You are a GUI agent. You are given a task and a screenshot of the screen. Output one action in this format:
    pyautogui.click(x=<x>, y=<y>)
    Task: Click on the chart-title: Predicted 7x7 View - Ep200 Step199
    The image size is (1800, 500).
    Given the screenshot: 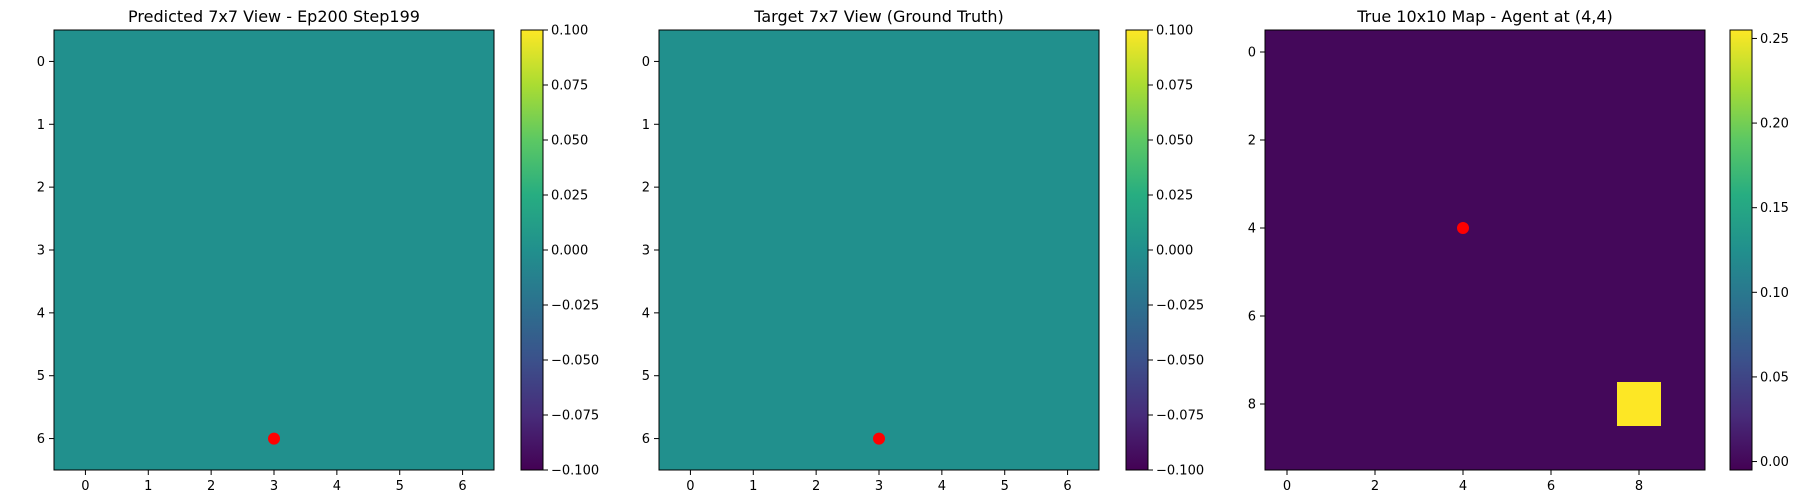 What is the action you would take?
    pyautogui.click(x=274, y=16)
    